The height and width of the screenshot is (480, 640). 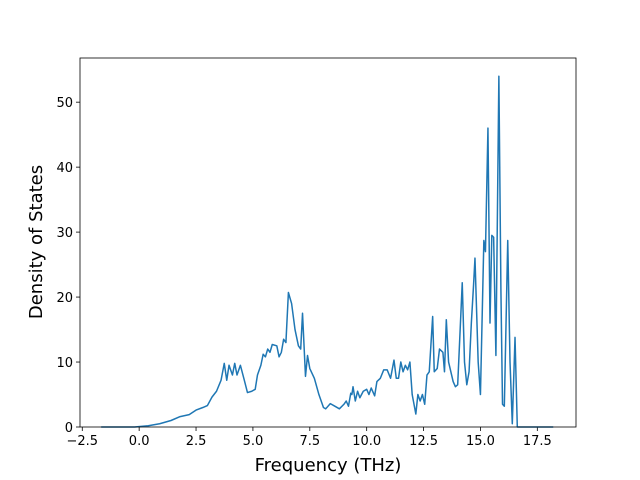 What do you see at coordinates (196, 441) in the screenshot?
I see `x-tick-label: 2.5` at bounding box center [196, 441].